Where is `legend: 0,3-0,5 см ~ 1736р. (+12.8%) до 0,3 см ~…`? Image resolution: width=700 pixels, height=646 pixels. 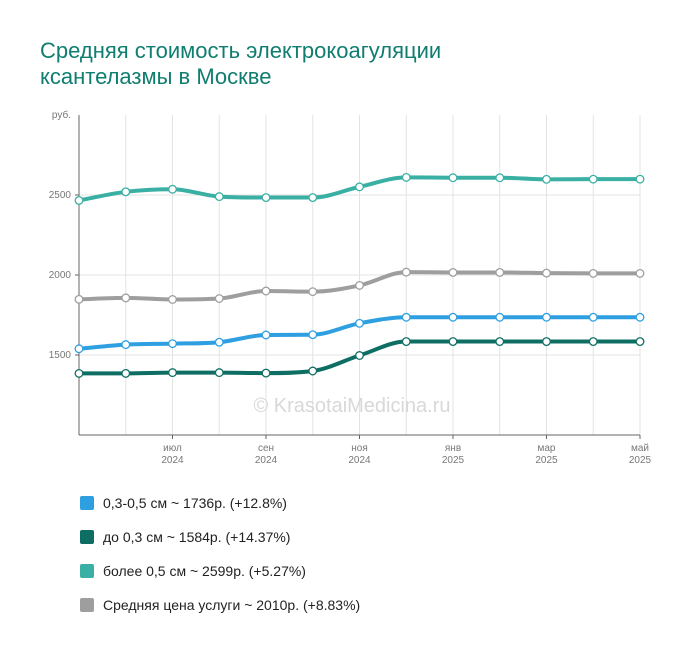 legend: 0,3-0,5 см ~ 1736р. (+12.8%) до 0,3 см ~… is located at coordinates (220, 554).